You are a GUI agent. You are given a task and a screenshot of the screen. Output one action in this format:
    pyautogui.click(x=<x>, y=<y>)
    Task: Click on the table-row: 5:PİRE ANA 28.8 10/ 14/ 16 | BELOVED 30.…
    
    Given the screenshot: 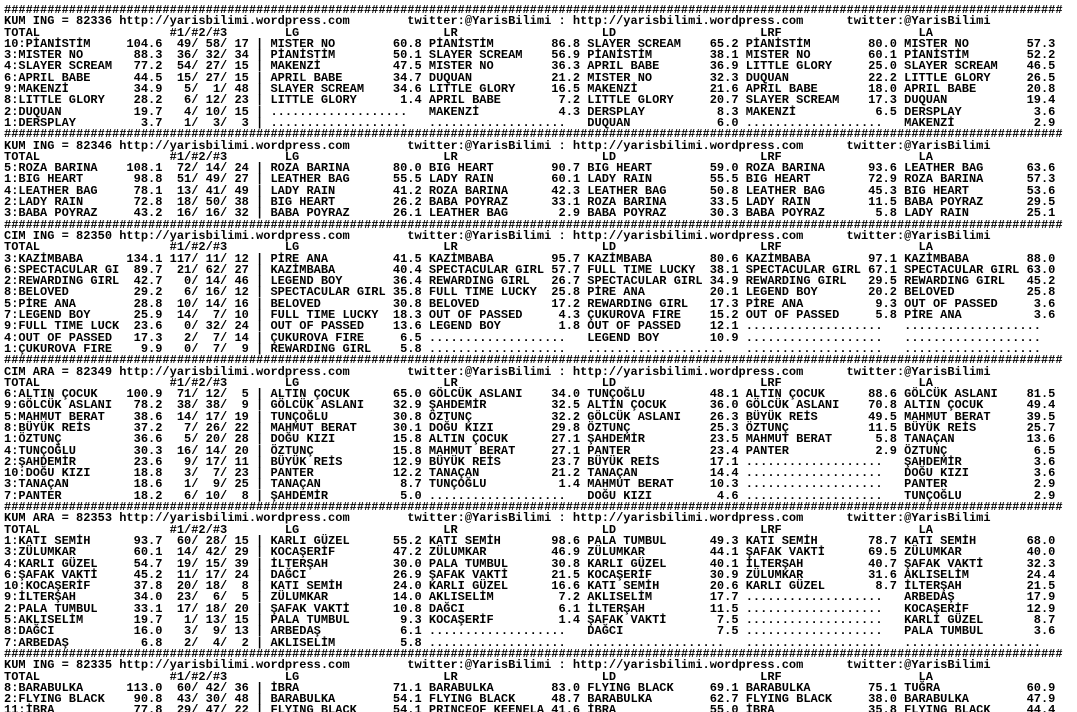 What is the action you would take?
    pyautogui.click(x=533, y=303)
    